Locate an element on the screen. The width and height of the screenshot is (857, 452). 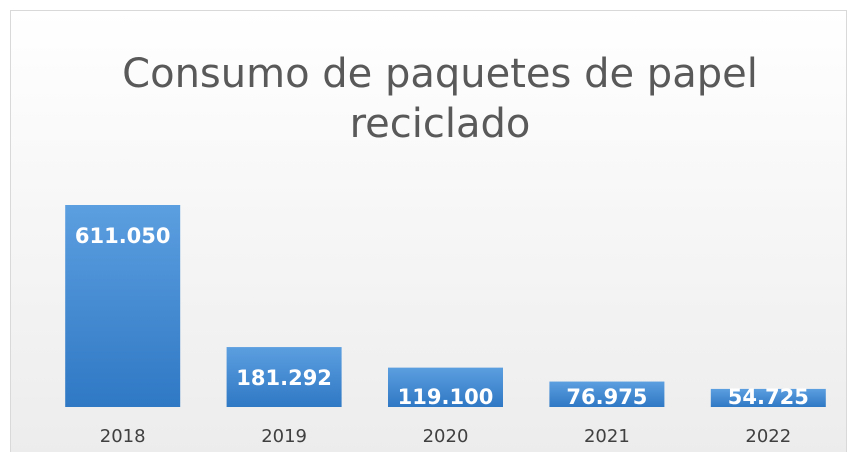
x-tick-label: 2019 is located at coordinates (284, 436).